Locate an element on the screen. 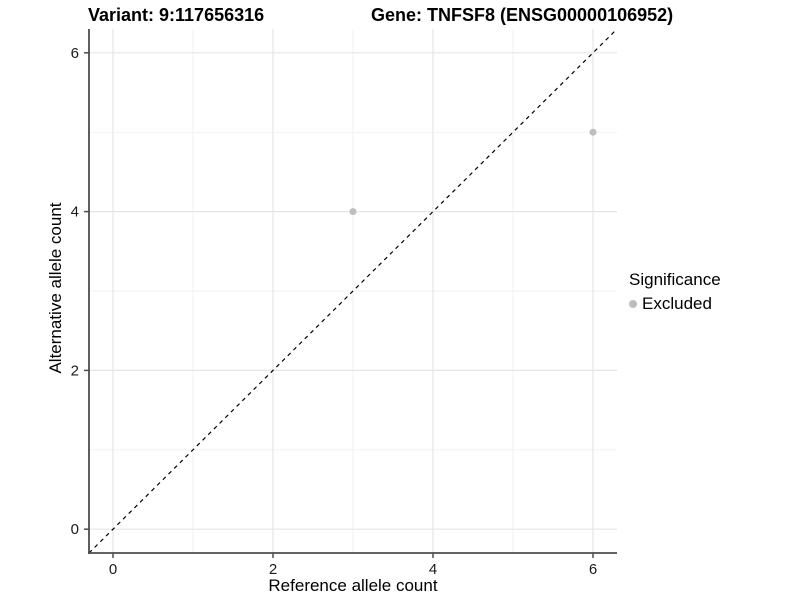 Image resolution: width=800 pixels, height=600 pixels. plot-title-variant: Variant: 9:117656316 is located at coordinates (176, 15).